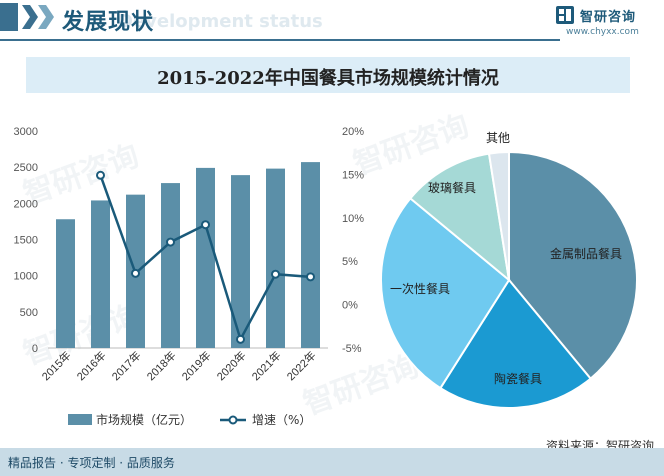  What do you see at coordinates (26, 168) in the screenshot?
I see `y-left-tick-label: 2500` at bounding box center [26, 168].